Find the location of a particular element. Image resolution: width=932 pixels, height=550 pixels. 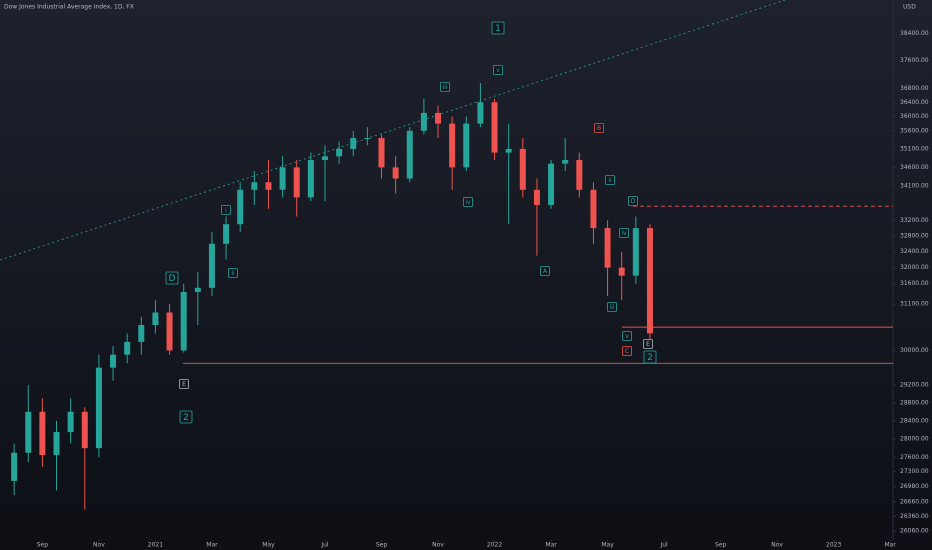

currency: USD is located at coordinates (909, 7).